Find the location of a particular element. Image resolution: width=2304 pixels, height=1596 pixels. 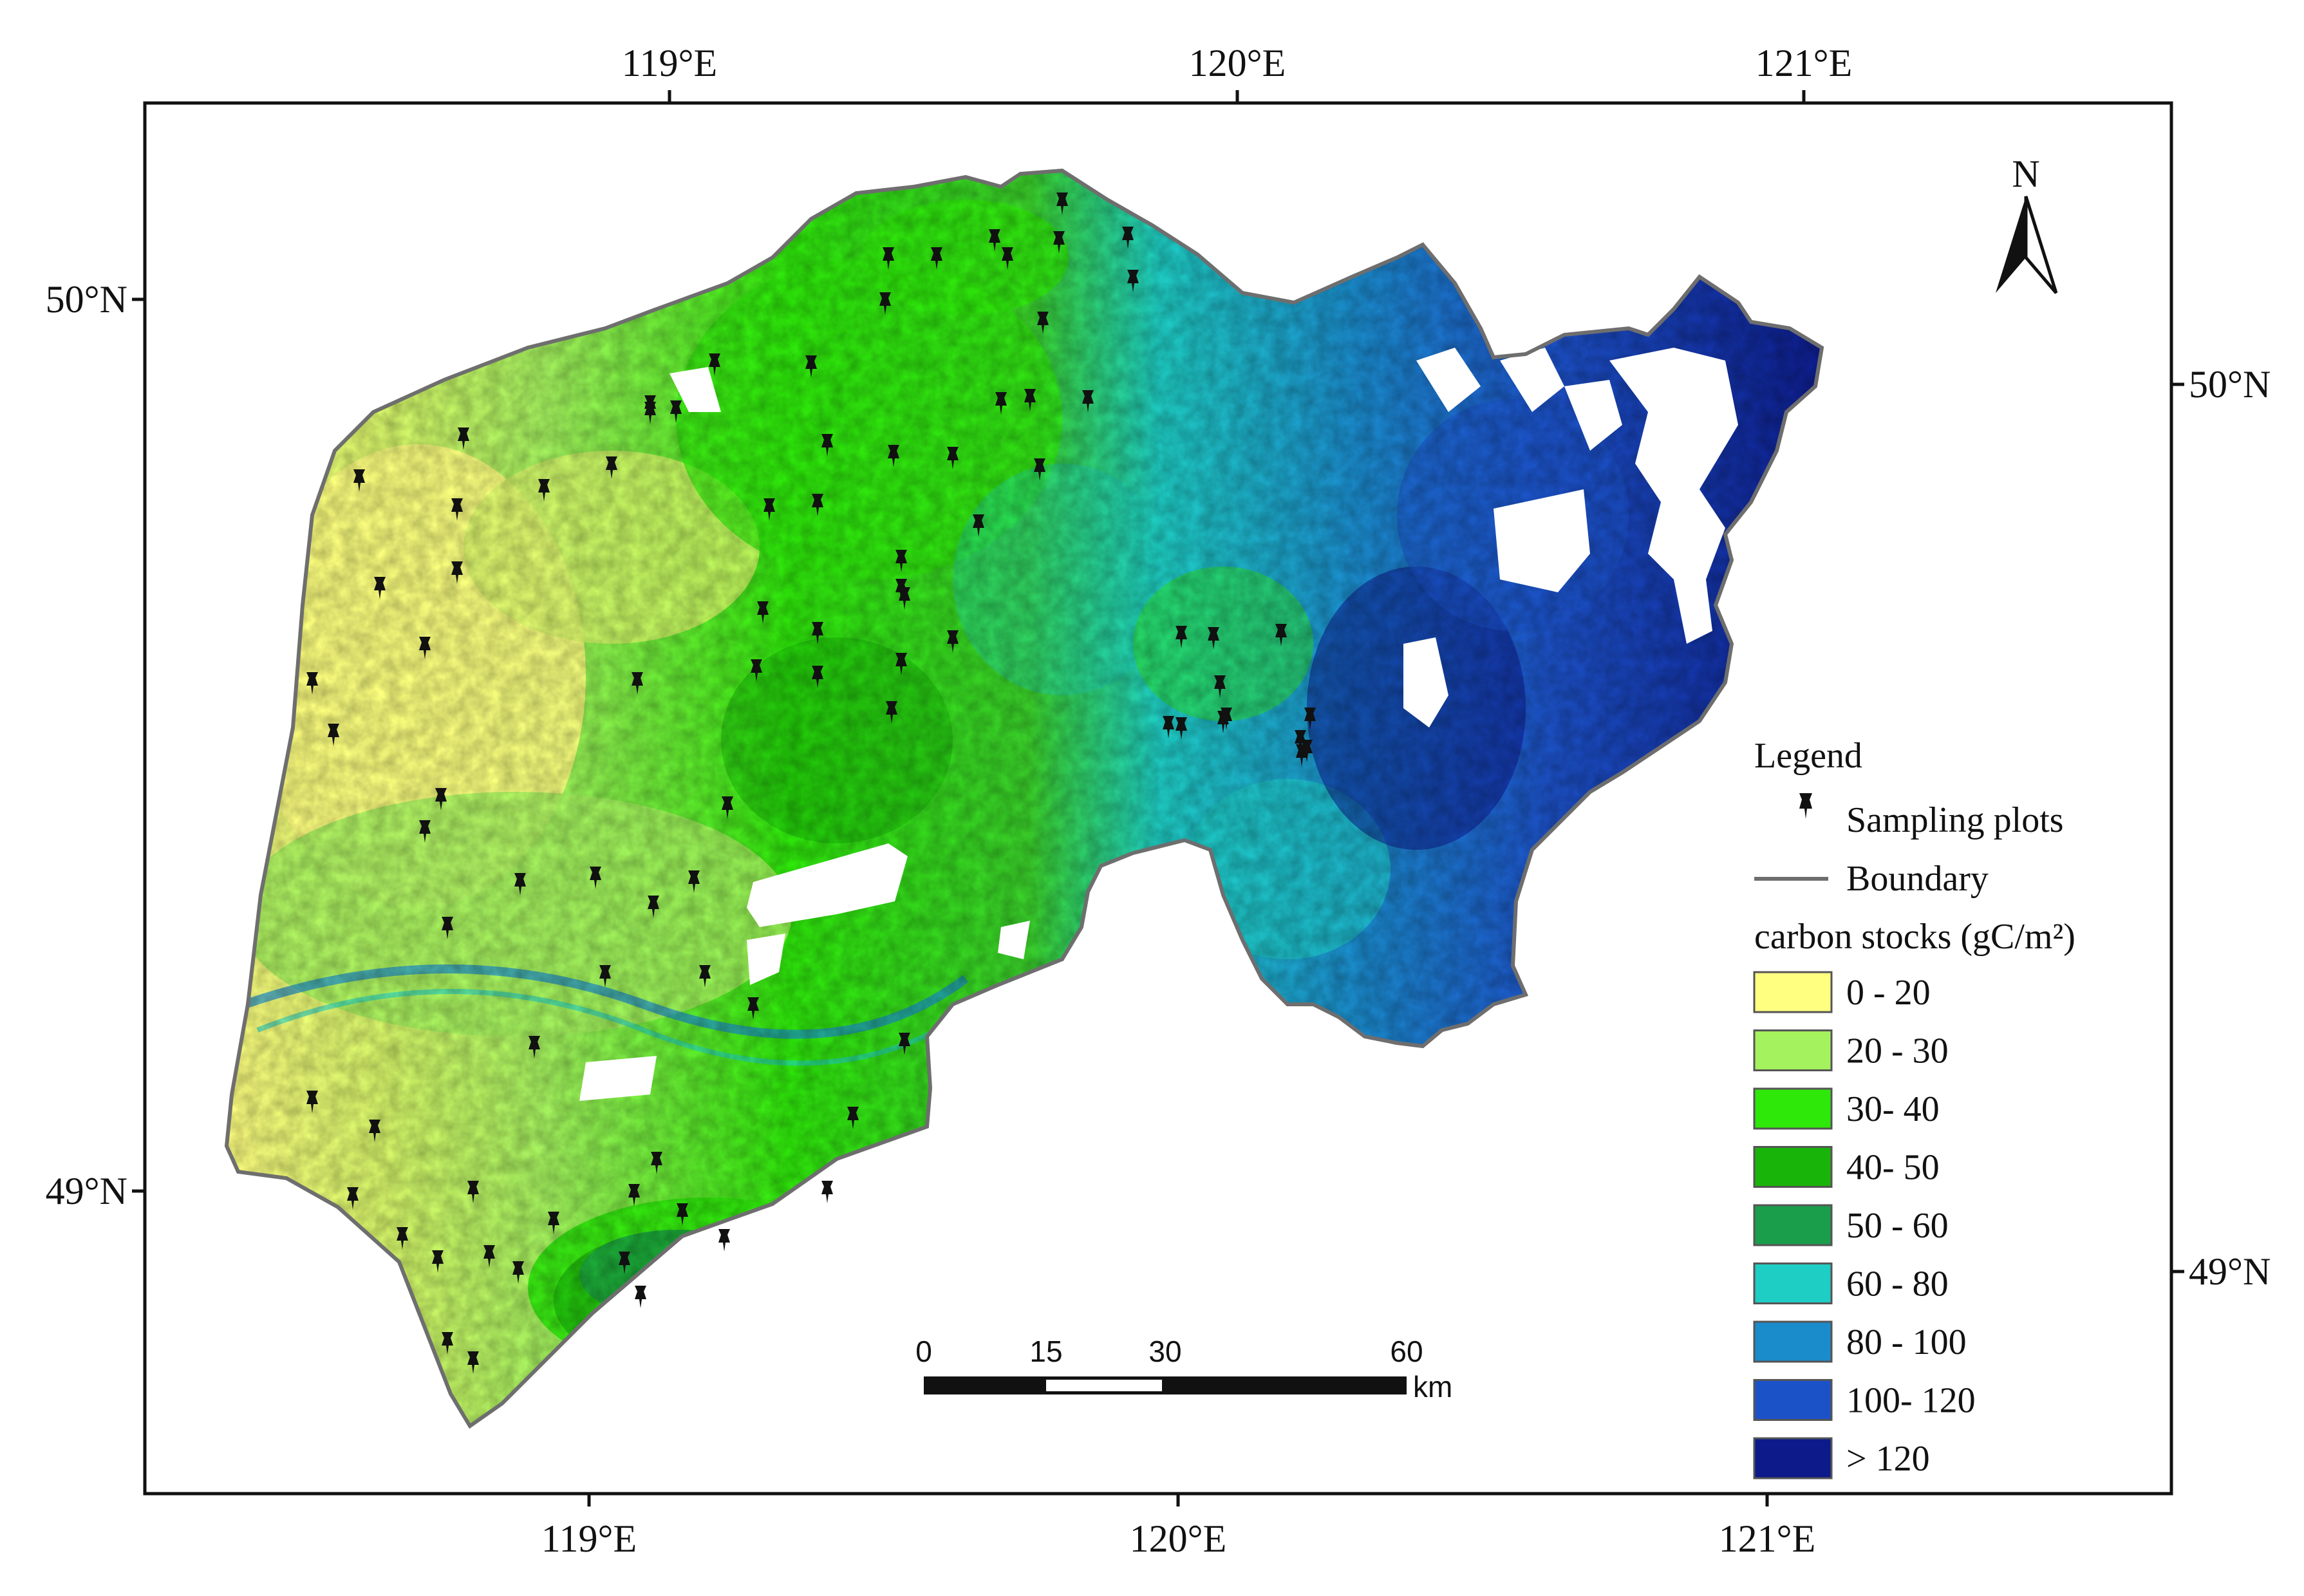

legend-class-label: 60 - 80 is located at coordinates (1897, 1284).